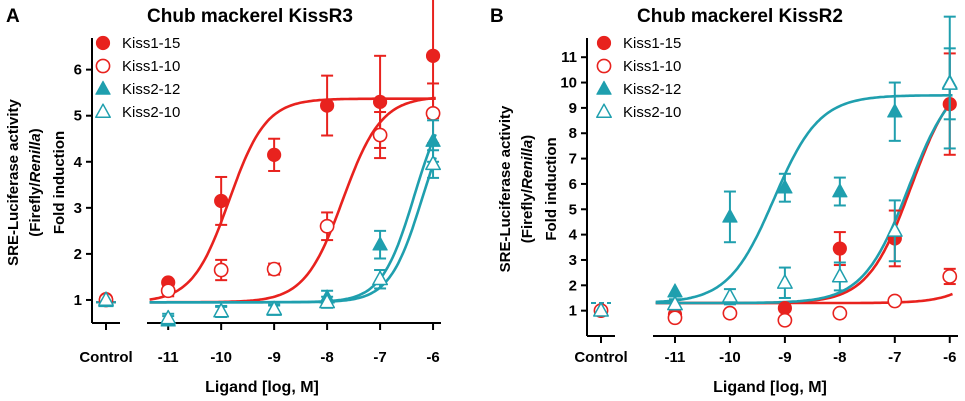 This screenshot has height=401, width=965. Describe the element at coordinates (839, 357) in the screenshot. I see `pb-x-tick-label: -8` at that location.